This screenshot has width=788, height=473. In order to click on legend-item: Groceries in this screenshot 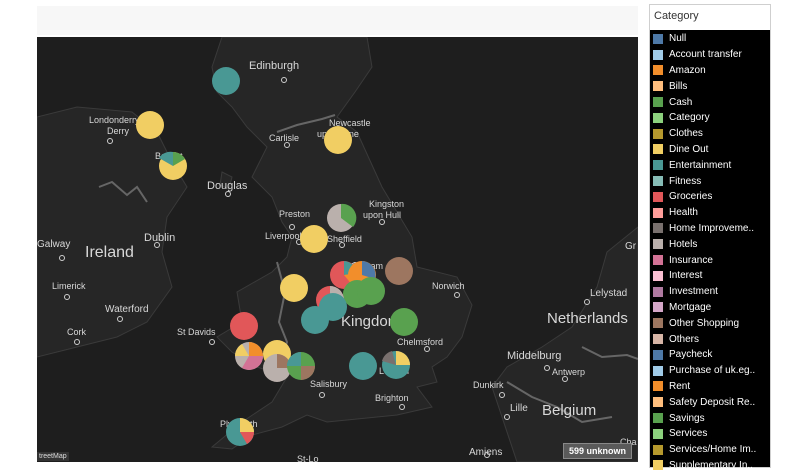, I will do `click(710, 197)`.